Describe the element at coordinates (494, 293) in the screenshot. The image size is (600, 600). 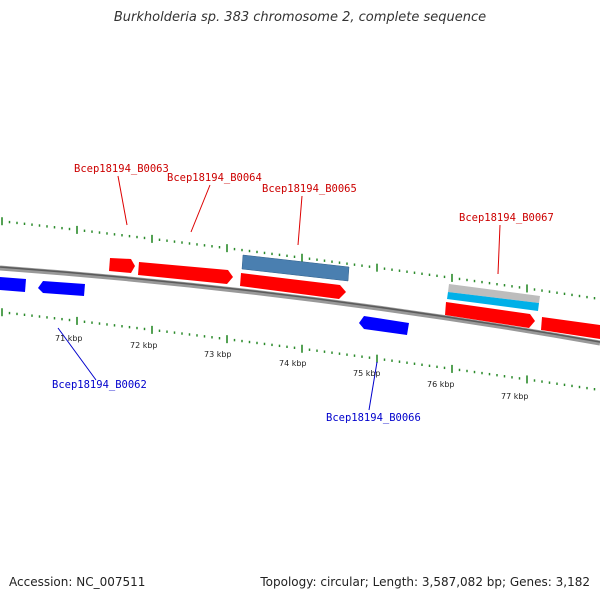
I see `feature-bar-grey` at that location.